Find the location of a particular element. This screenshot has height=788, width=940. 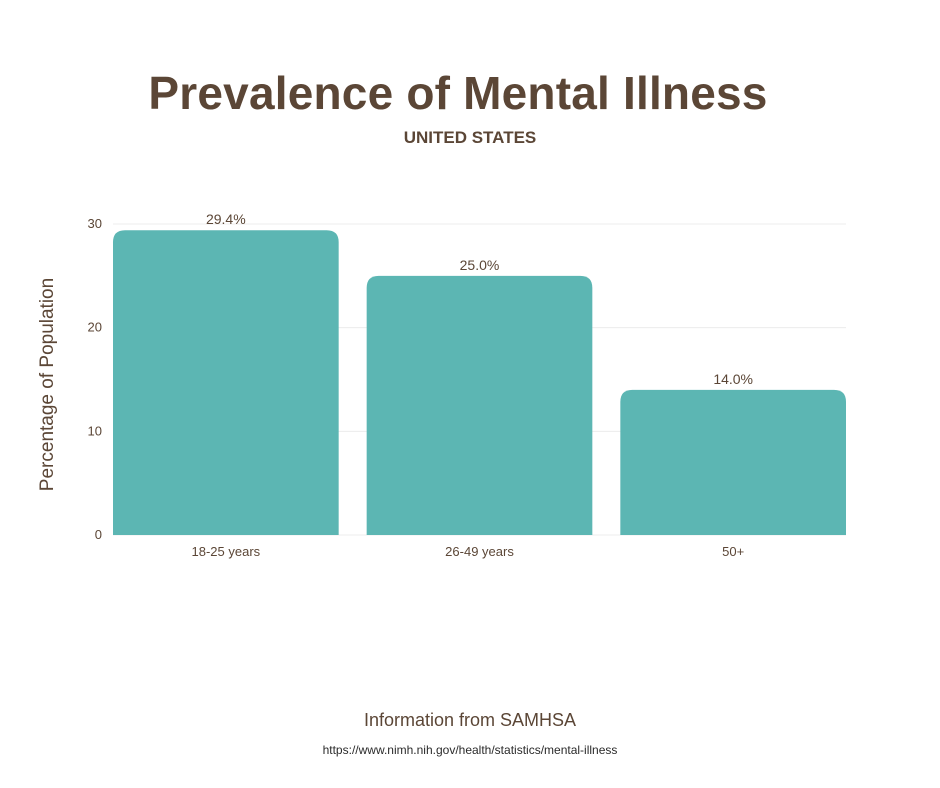

data-labels: 29.4% 25.0% 14.0% is located at coordinates (479, 299).